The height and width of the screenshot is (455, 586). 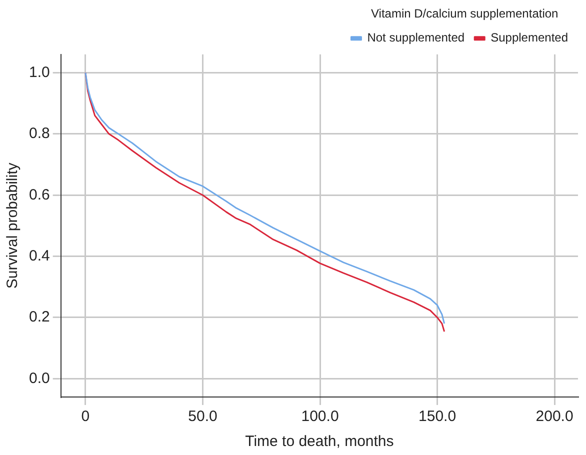 What do you see at coordinates (529, 37) in the screenshot?
I see `legend-label: Supplemented` at bounding box center [529, 37].